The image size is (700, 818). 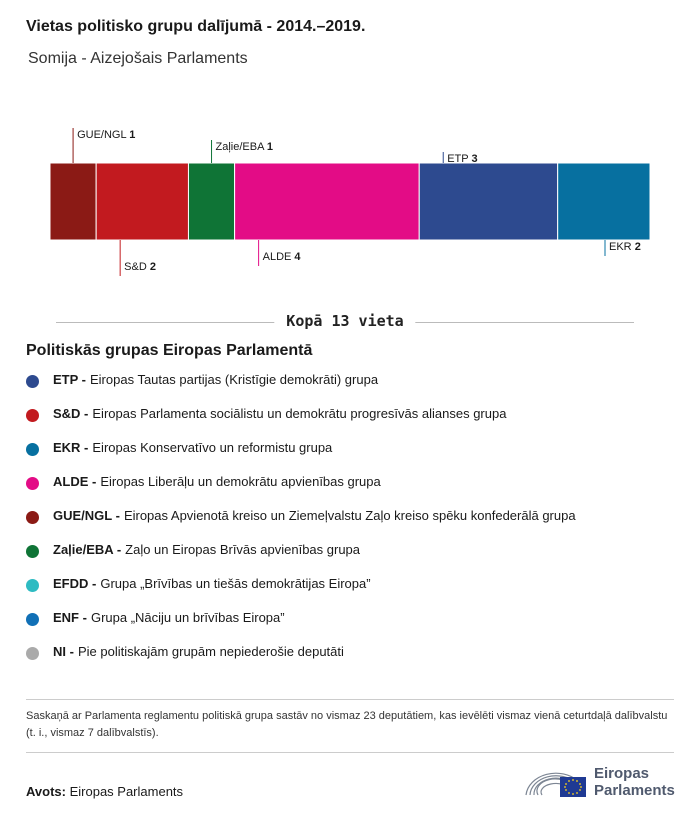 I want to click on legend-description: Grupa „Nāciju un brīvības Eiropa”, so click(x=187, y=617).